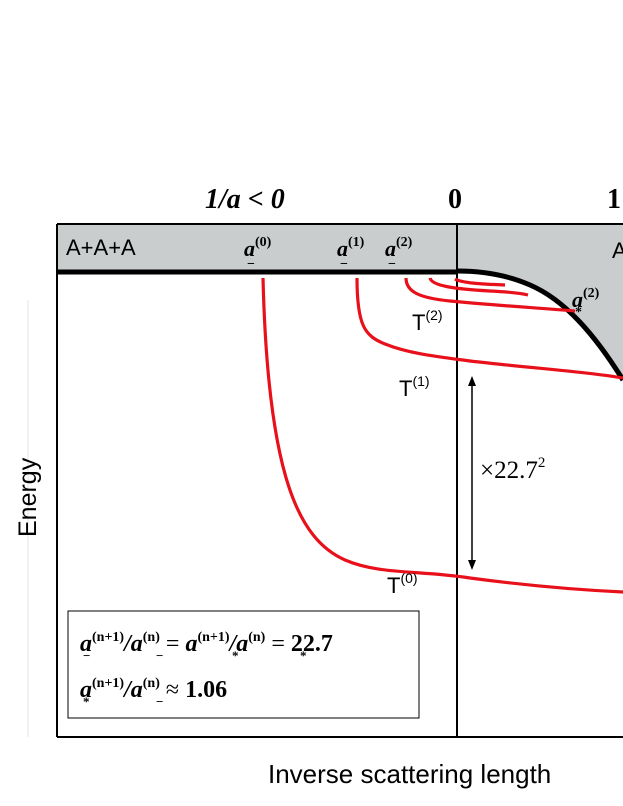 The height and width of the screenshot is (806, 623). What do you see at coordinates (86, 655) in the screenshot?
I see `formula-line-1-sub-1: −` at bounding box center [86, 655].